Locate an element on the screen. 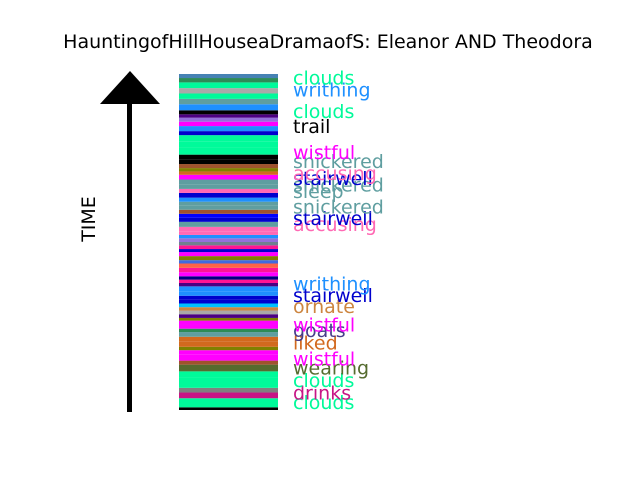 The width and height of the screenshot is (640, 480). timeline-stripes is located at coordinates (228, 242).